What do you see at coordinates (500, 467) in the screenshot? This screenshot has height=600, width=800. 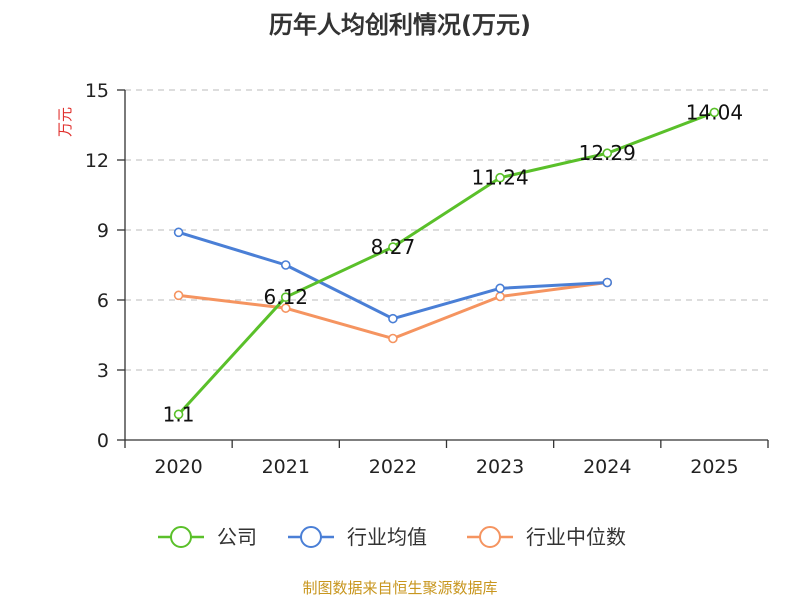 I see `x-tick-label-2023: 2023` at bounding box center [500, 467].